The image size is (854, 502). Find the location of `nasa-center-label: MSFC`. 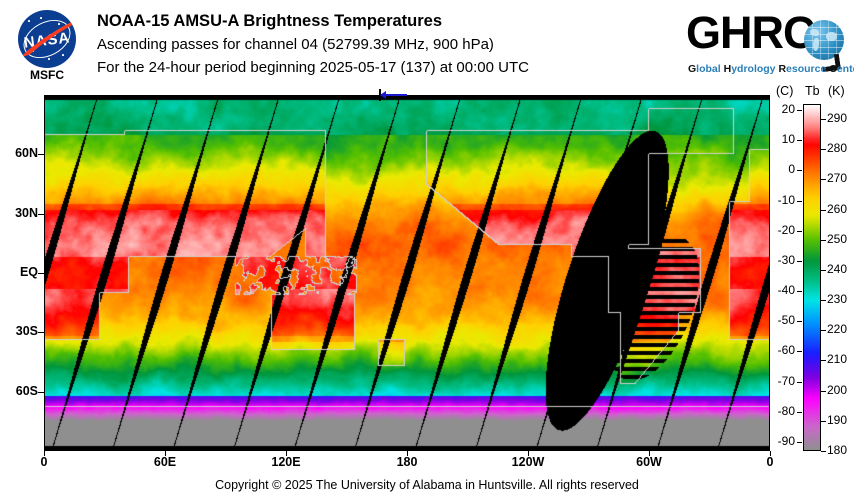

nasa-center-label: MSFC is located at coordinates (47, 75).